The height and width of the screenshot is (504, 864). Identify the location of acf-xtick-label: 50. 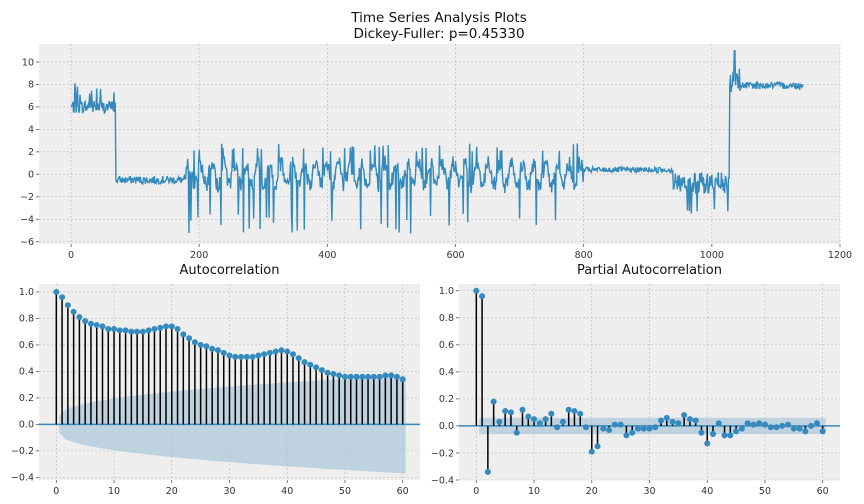
(345, 491).